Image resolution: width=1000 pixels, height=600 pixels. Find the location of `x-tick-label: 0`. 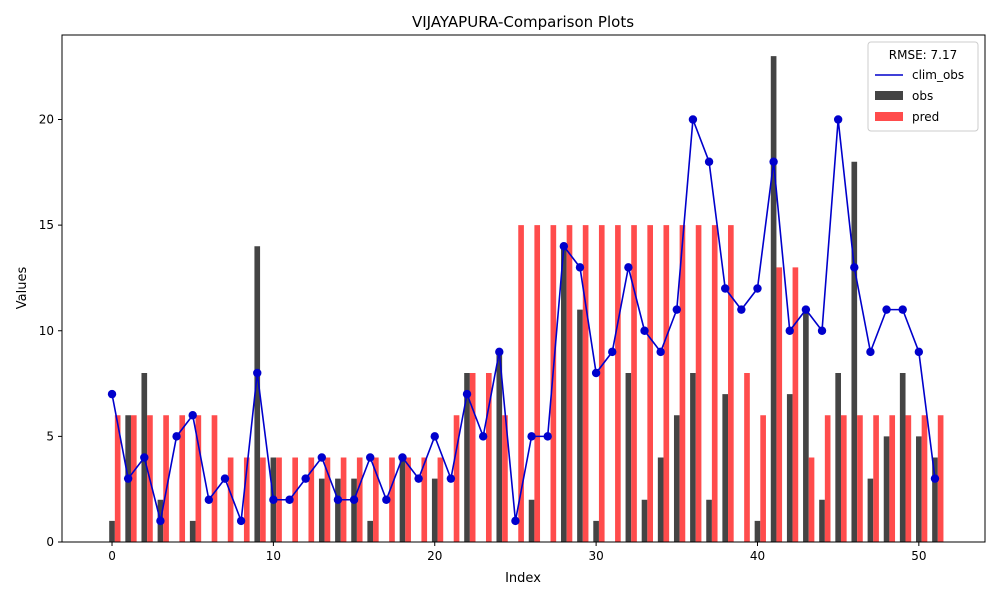

x-tick-label: 0 is located at coordinates (112, 556).